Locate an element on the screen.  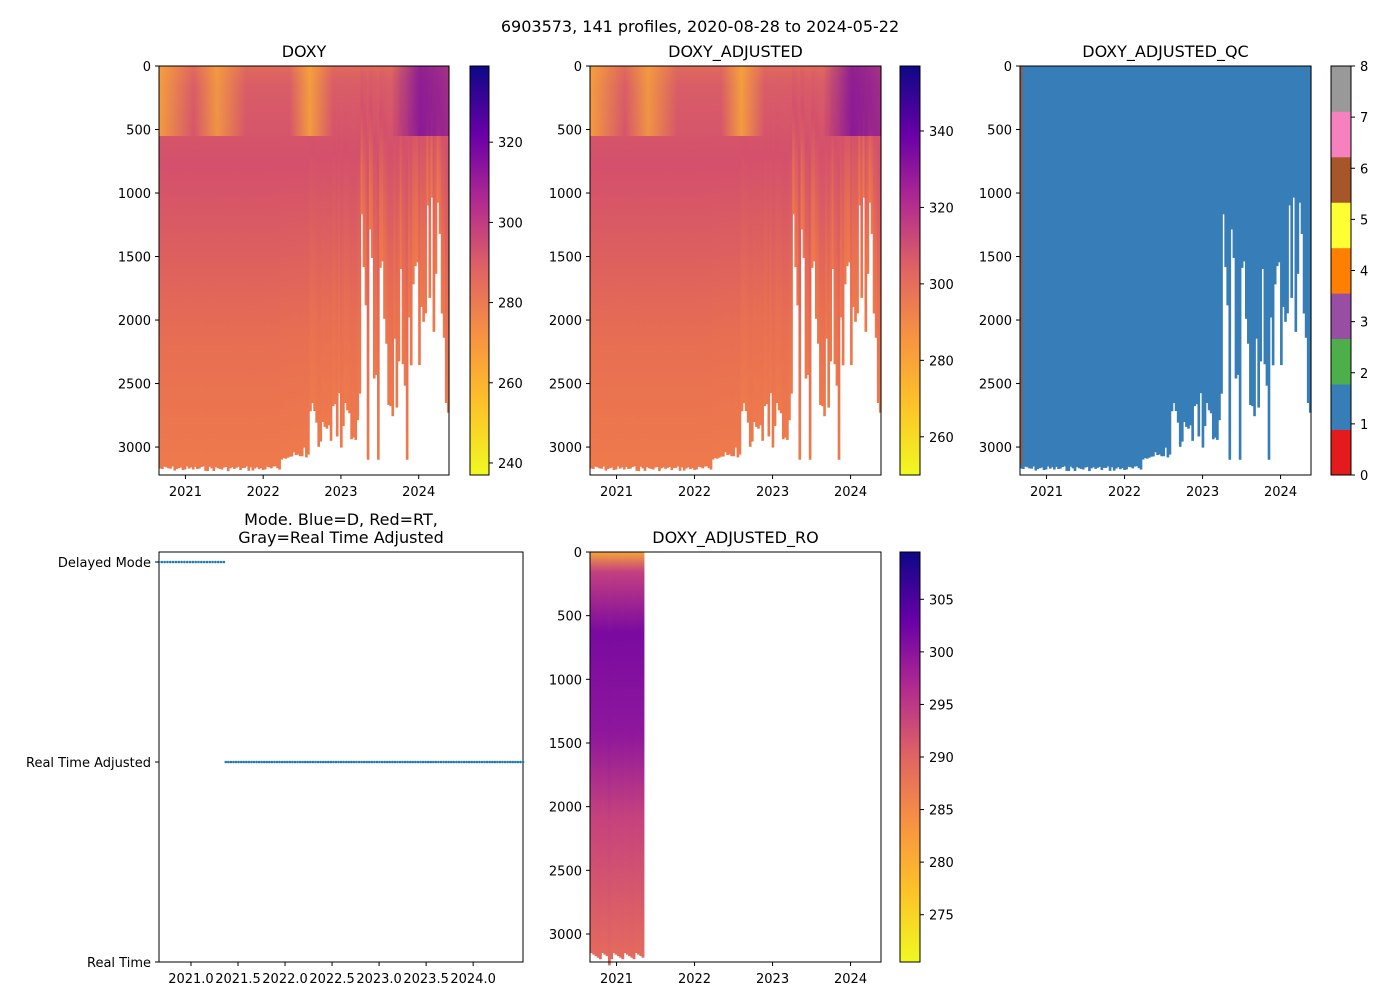
colorbar-tick-label: 280 is located at coordinates (941, 361).